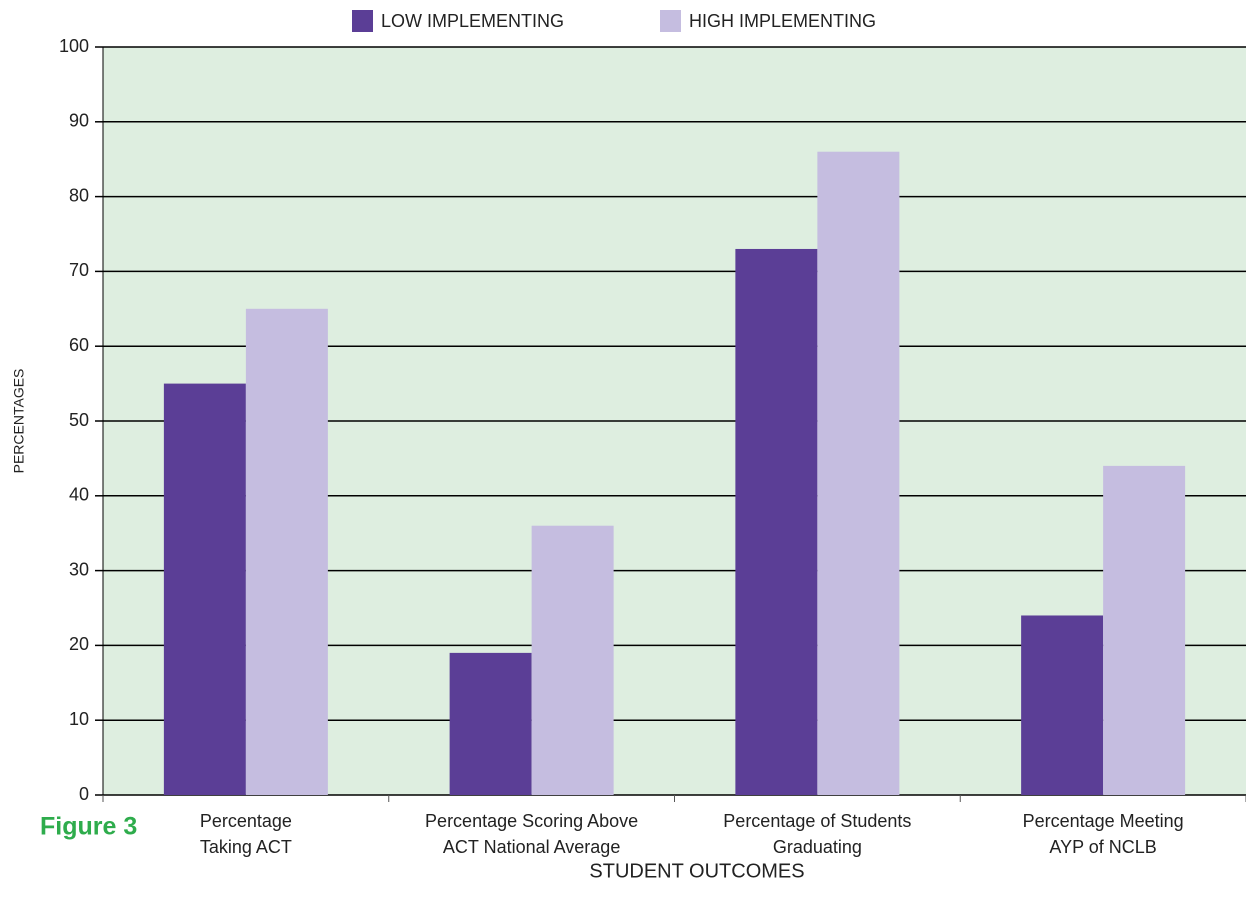 The image size is (1246, 912). What do you see at coordinates (79, 345) in the screenshot?
I see `y-tick-label: 60` at bounding box center [79, 345].